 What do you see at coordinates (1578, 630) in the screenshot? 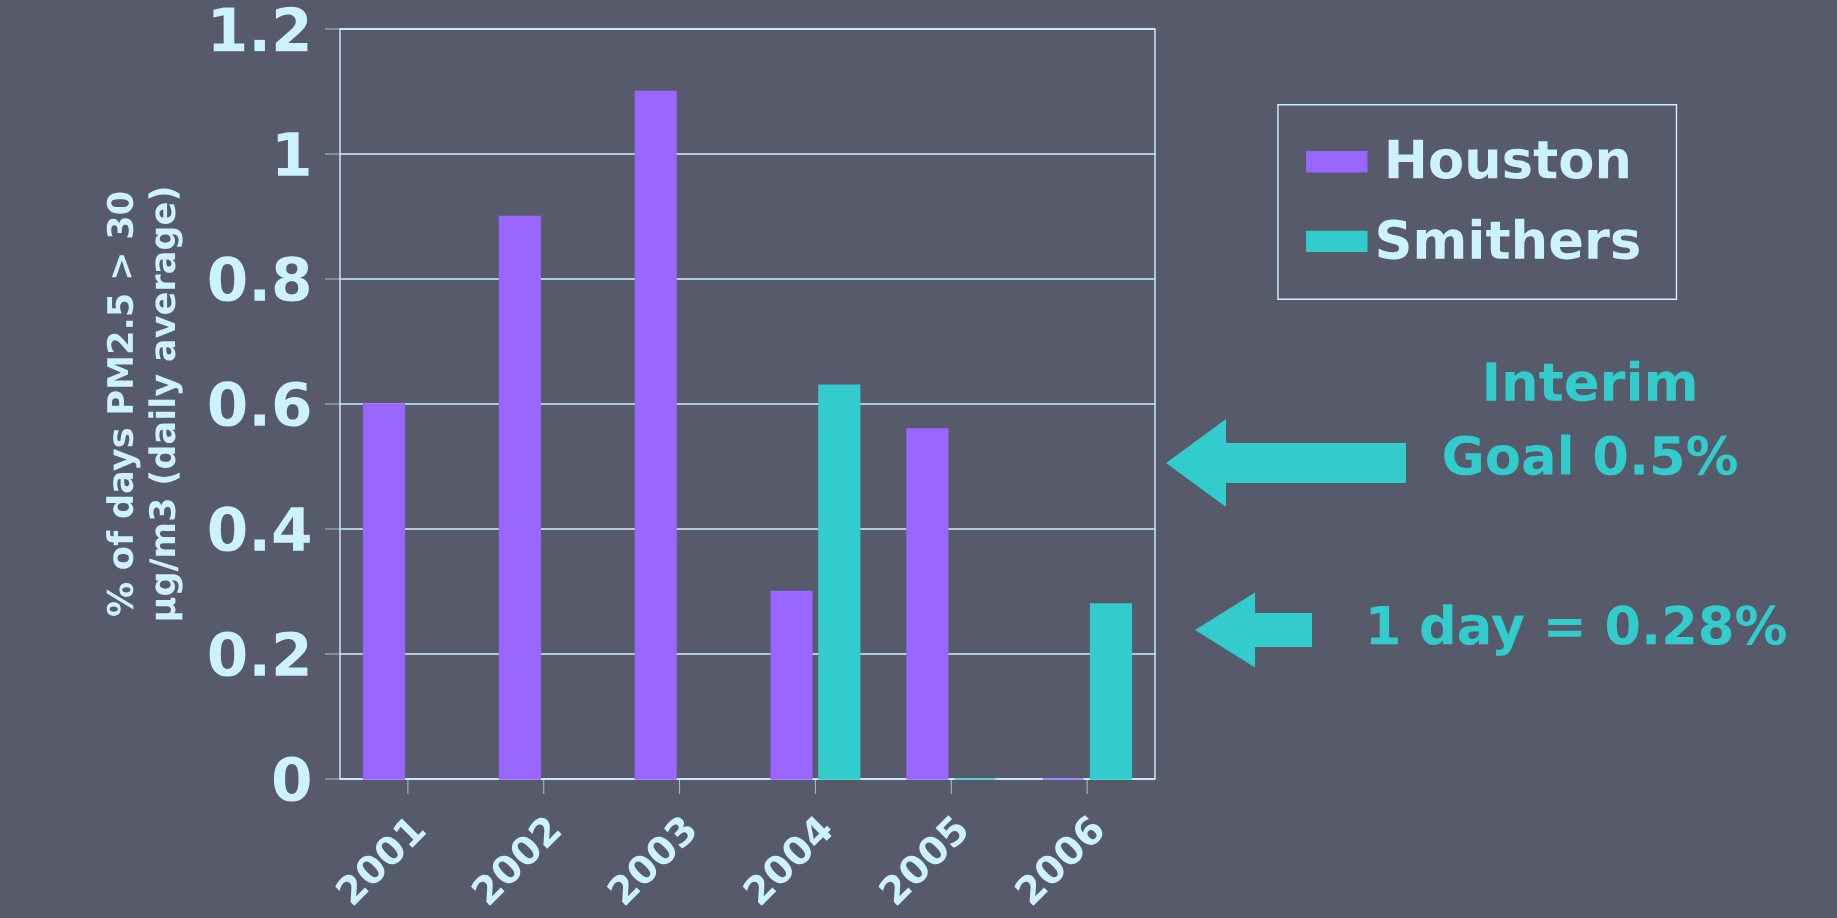
I see `text: 1 day = 0.28%` at bounding box center [1578, 630].